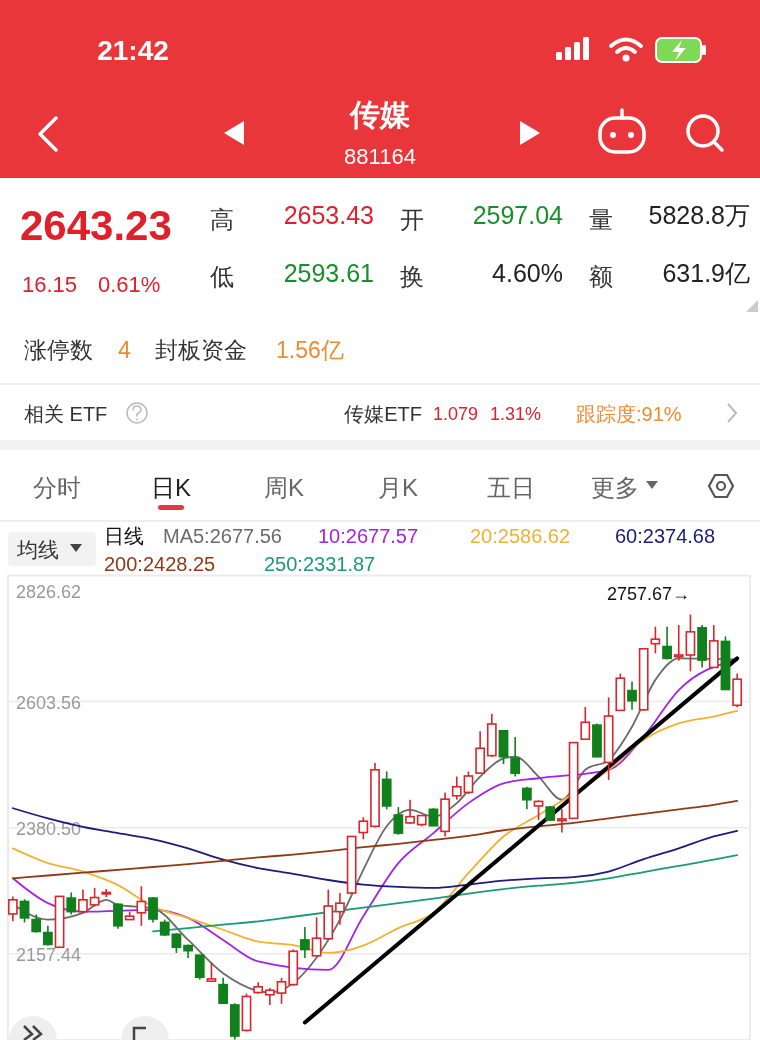 The image size is (760, 1040). I want to click on text: 250:2331.87, so click(320, 564).